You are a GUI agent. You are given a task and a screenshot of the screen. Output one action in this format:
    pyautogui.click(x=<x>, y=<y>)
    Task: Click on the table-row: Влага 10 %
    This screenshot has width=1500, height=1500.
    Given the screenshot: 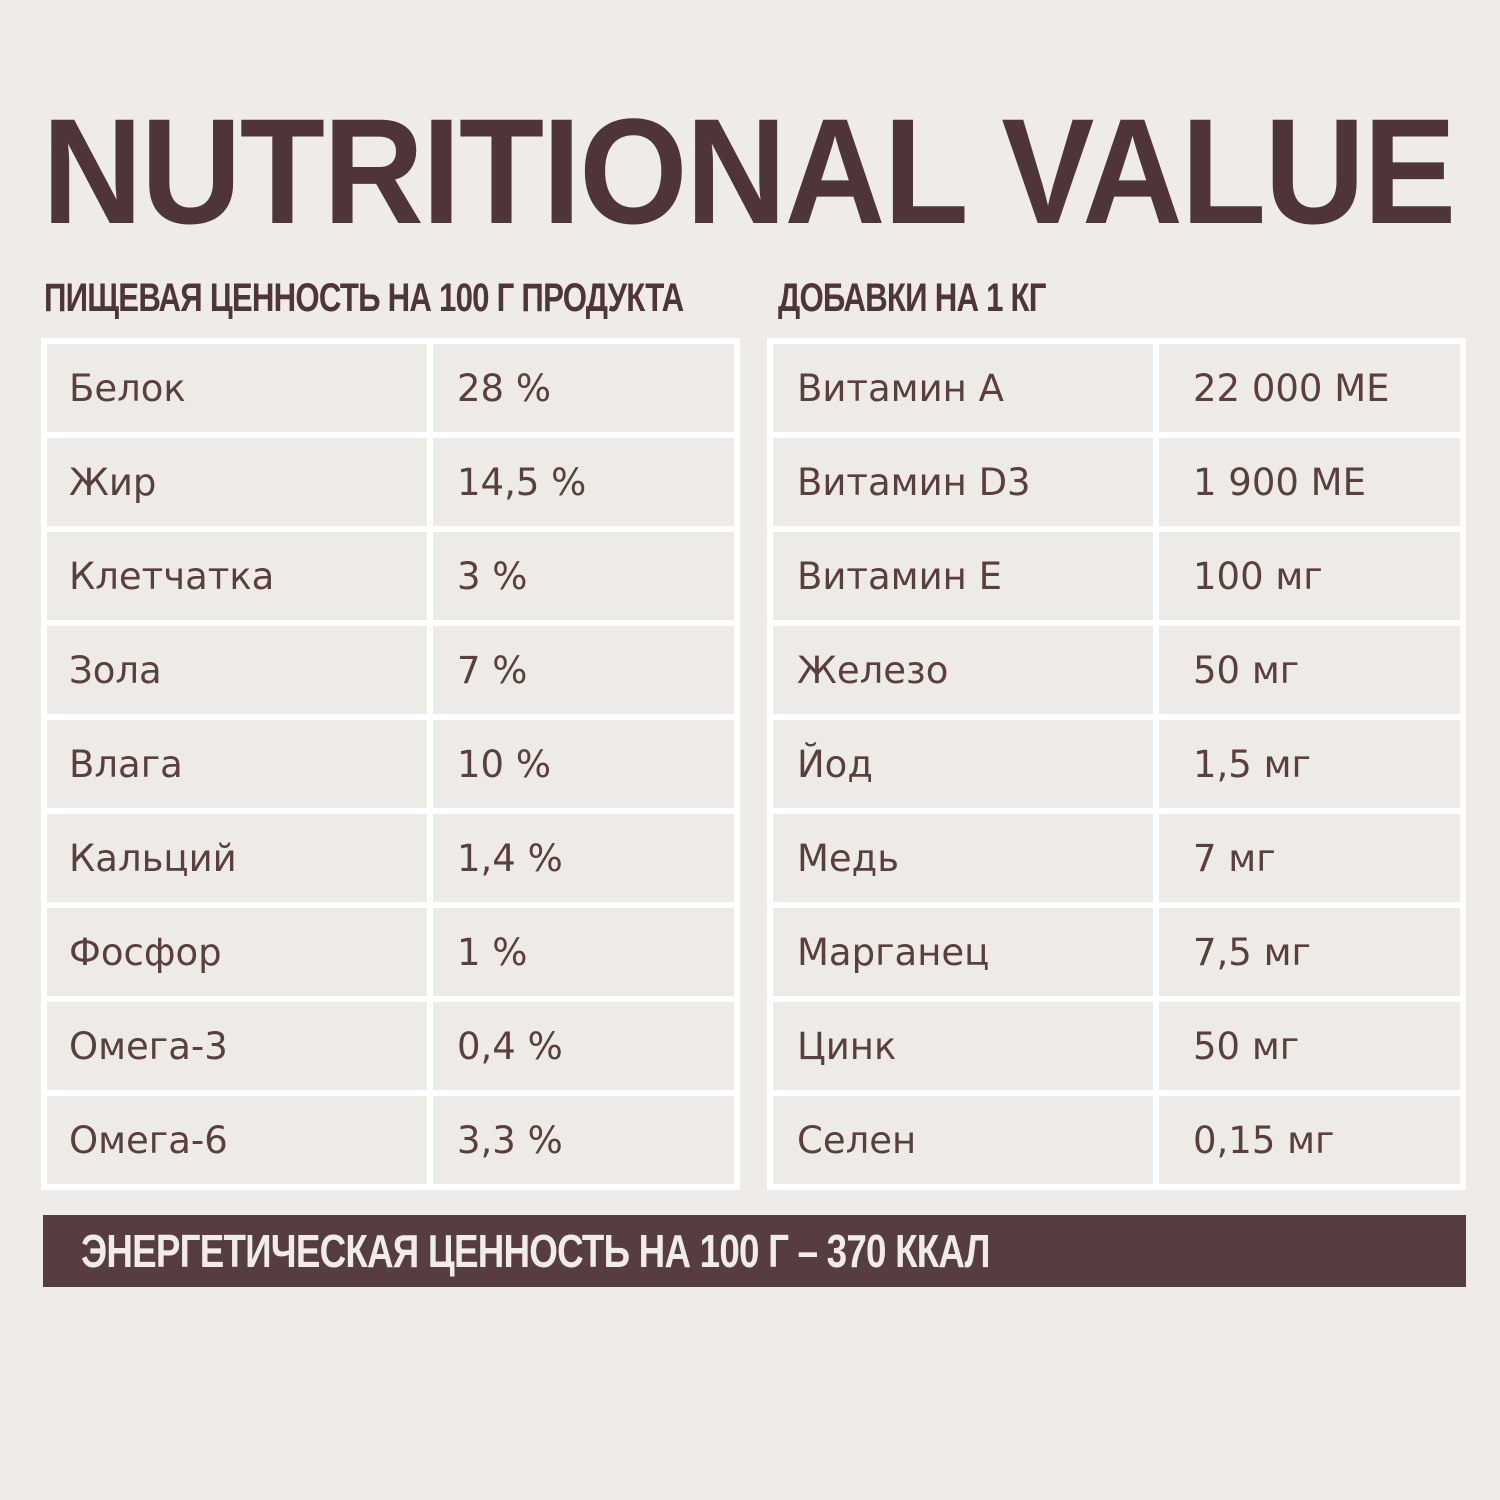 What is the action you would take?
    pyautogui.click(x=390, y=764)
    